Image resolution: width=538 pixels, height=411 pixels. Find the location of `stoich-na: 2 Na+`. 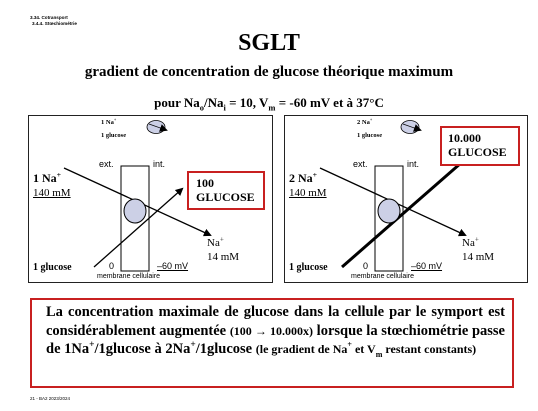

stoich-na: 2 Na+ is located at coordinates (365, 121).